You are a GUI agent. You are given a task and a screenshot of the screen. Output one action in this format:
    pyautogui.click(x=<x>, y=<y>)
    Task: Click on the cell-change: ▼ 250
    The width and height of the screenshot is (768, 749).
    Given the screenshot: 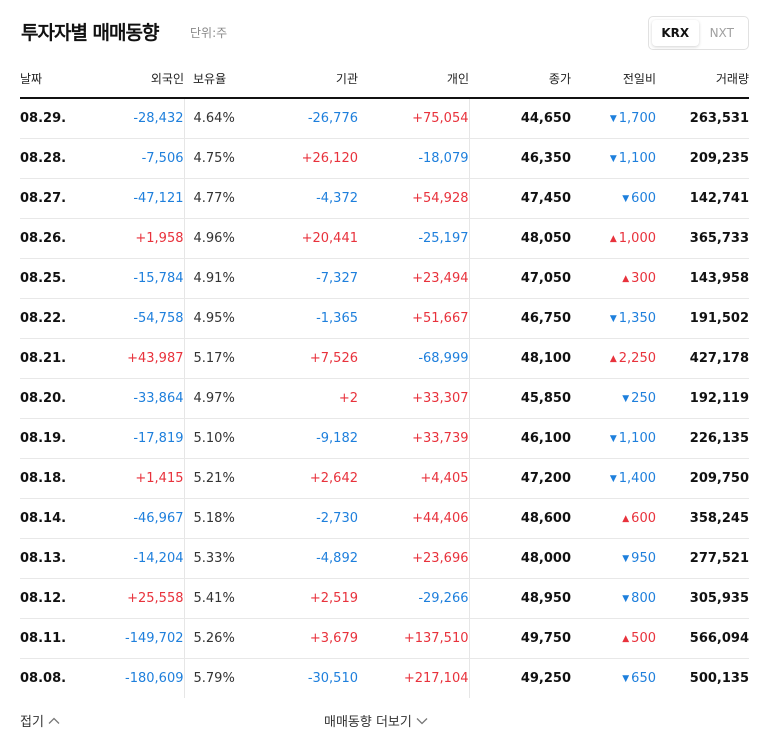 What is the action you would take?
    pyautogui.click(x=613, y=398)
    